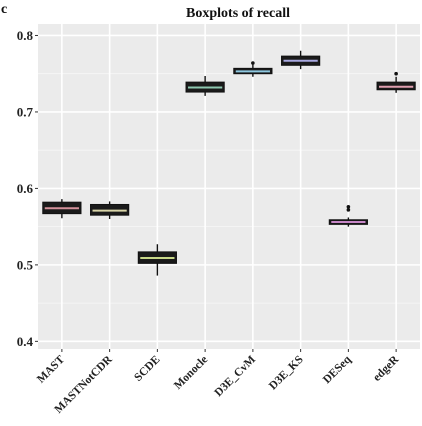 The height and width of the screenshot is (426, 422). I want to click on box-mast, so click(62, 209).